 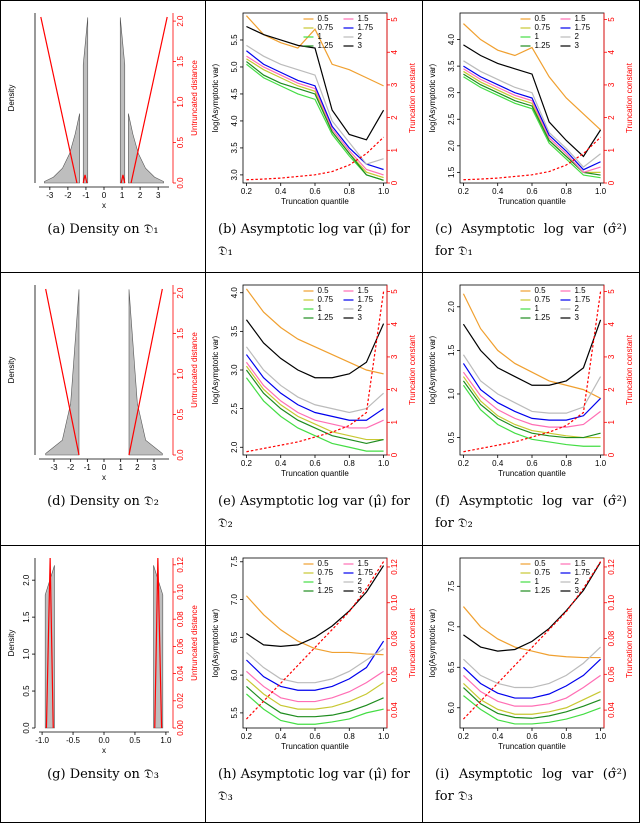 What do you see at coordinates (180, 61) in the screenshot?
I see `y2-tick-label: 1.5` at bounding box center [180, 61].